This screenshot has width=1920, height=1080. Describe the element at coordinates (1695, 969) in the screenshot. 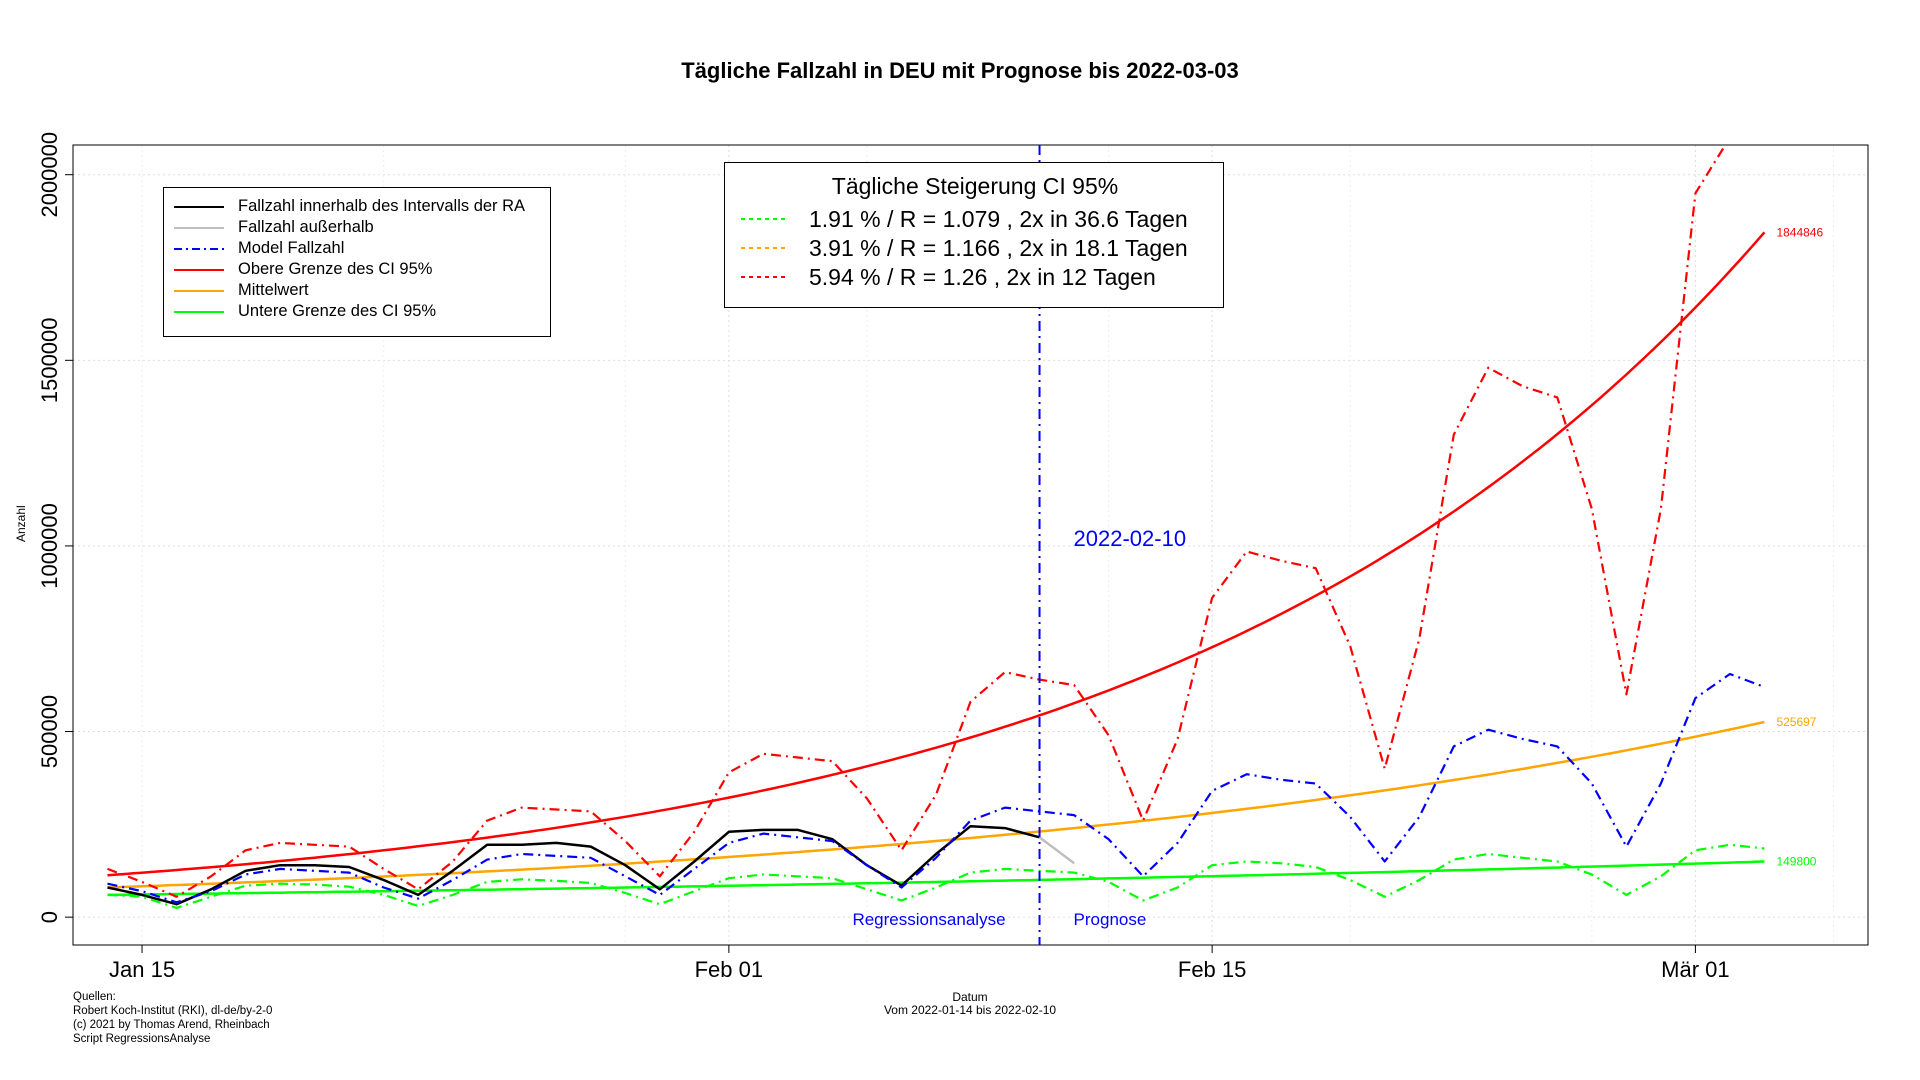

I see `x-tick-label: Mär 01` at that location.